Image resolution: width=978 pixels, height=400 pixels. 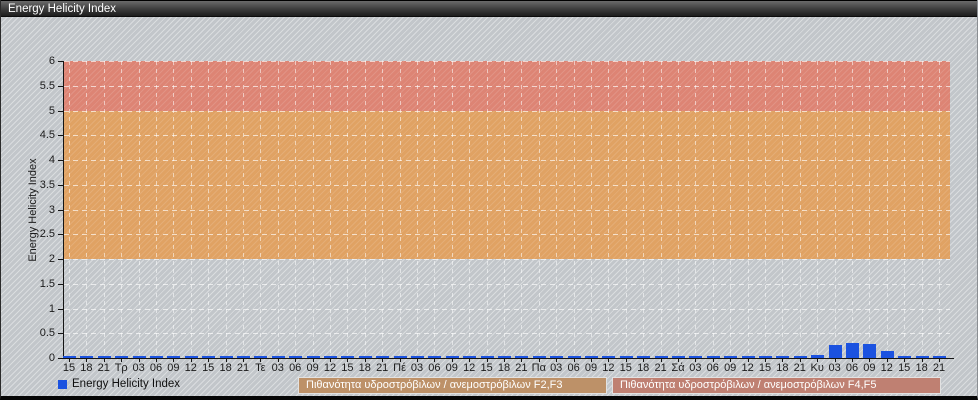 What do you see at coordinates (47, 85) in the screenshot?
I see `y-tick-label: 5.5` at bounding box center [47, 85].